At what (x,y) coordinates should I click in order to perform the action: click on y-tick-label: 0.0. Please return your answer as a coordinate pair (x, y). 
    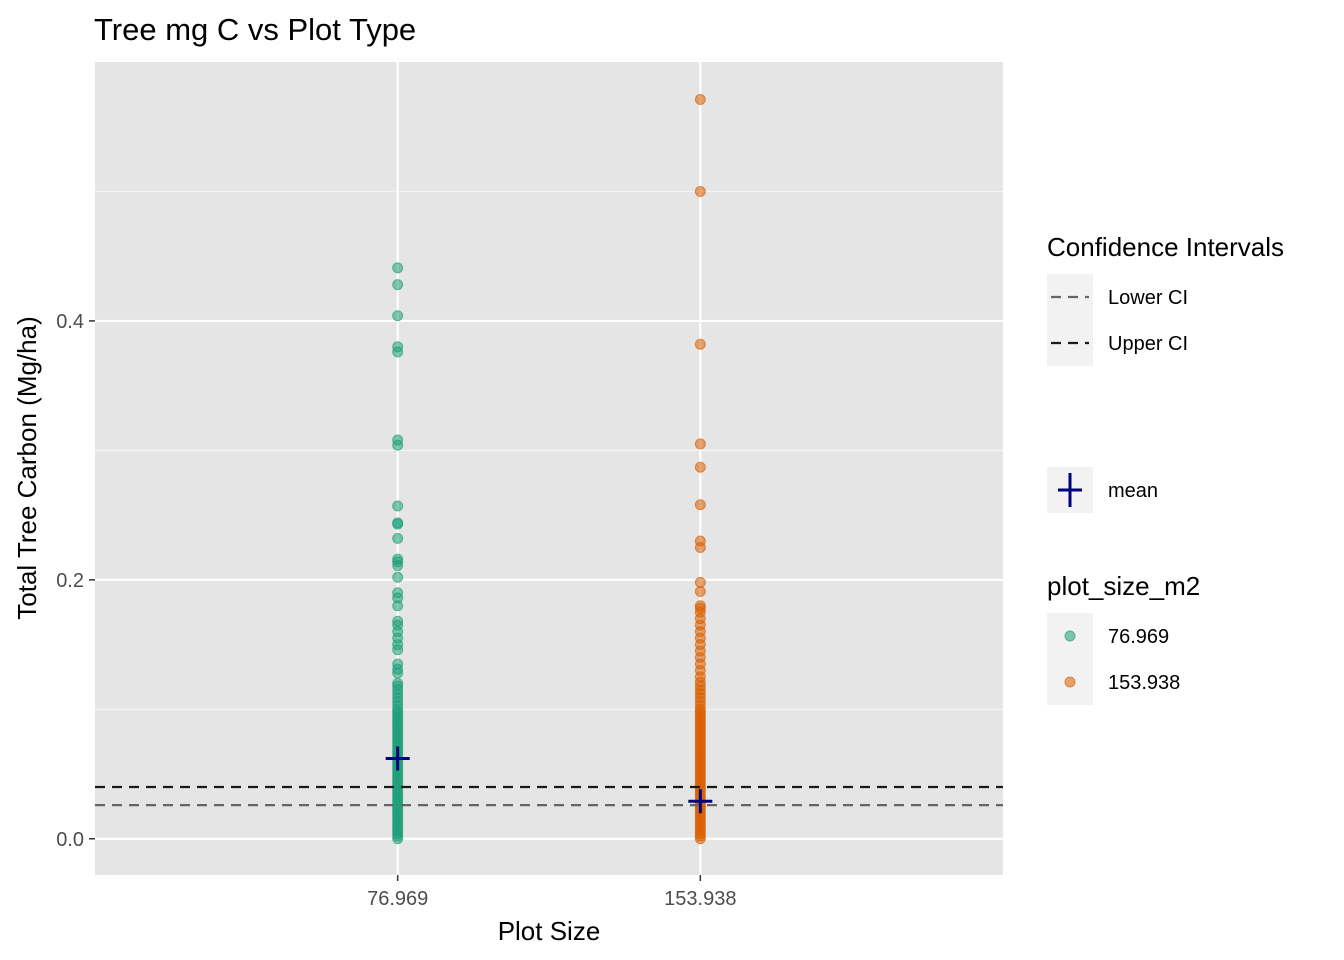
    Looking at the image, I should click on (70, 840).